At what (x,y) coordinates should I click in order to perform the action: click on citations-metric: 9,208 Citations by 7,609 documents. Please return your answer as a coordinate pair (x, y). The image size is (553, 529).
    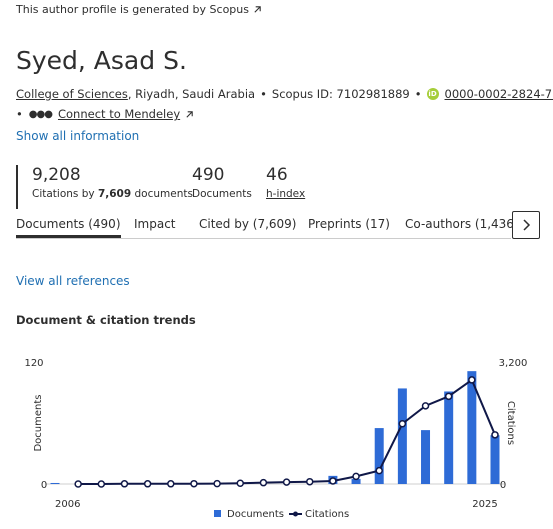
    Looking at the image, I should click on (112, 182).